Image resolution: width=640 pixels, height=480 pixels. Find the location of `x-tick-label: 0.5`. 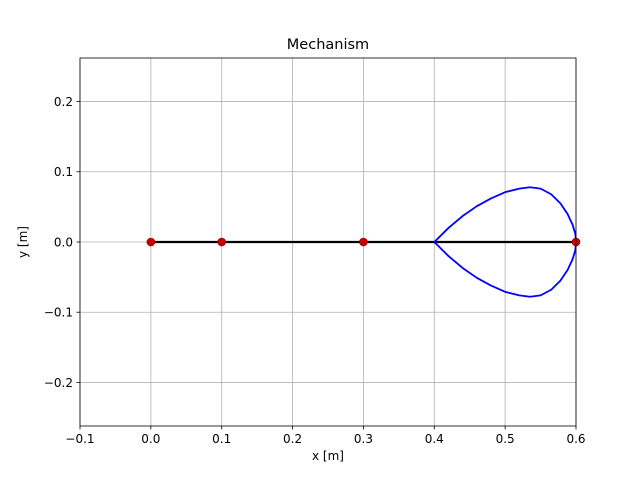

x-tick-label: 0.5 is located at coordinates (505, 439).